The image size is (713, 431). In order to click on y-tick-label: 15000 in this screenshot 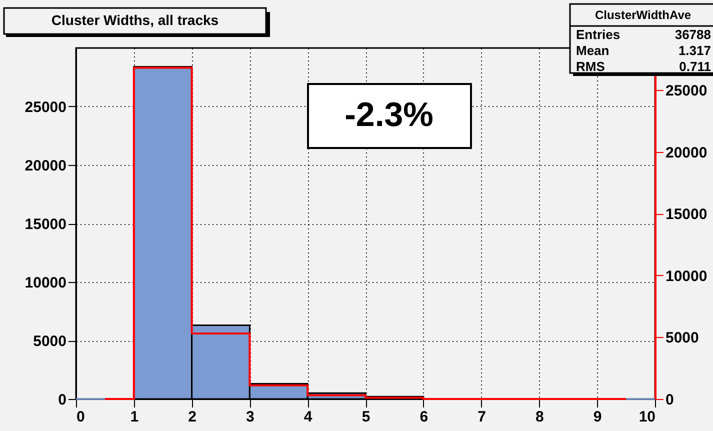, I will do `click(45, 224)`.